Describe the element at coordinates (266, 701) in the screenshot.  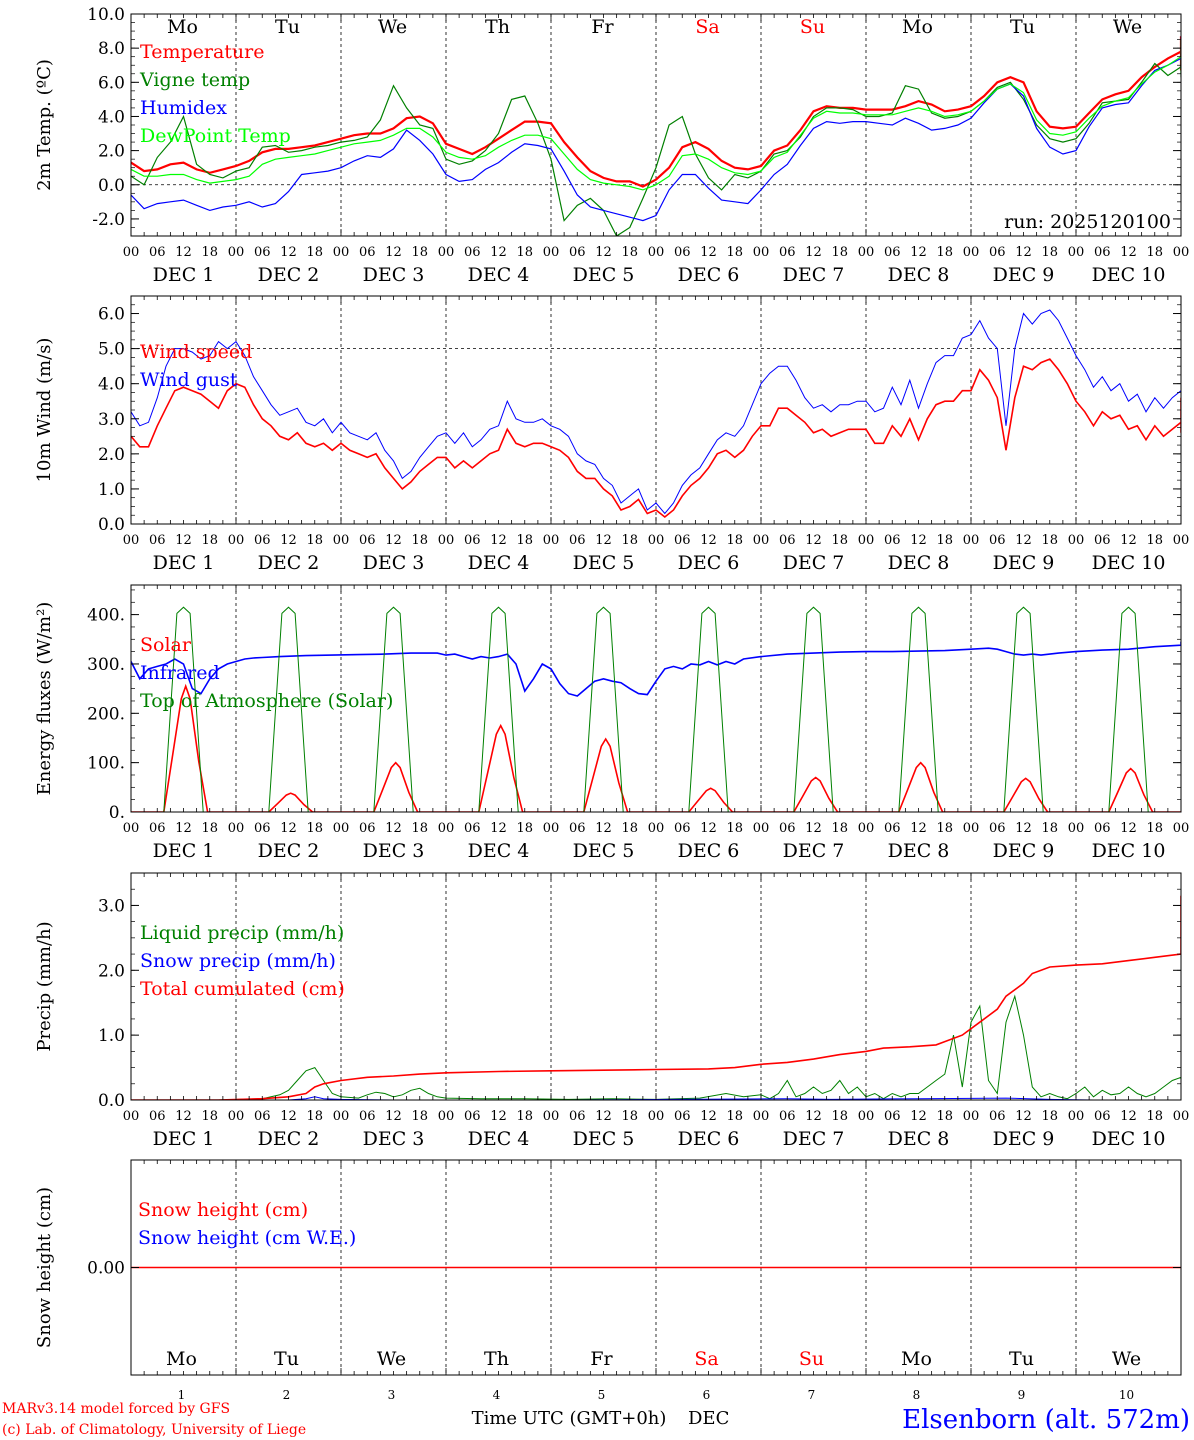
I see `legend-entry: Top of Atmosphere (Solar)` at that location.